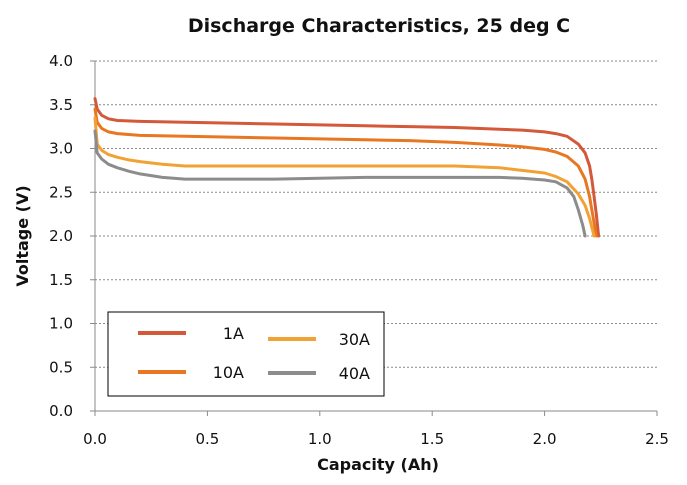  I want to click on legend-label-10a: 10A, so click(228, 372).